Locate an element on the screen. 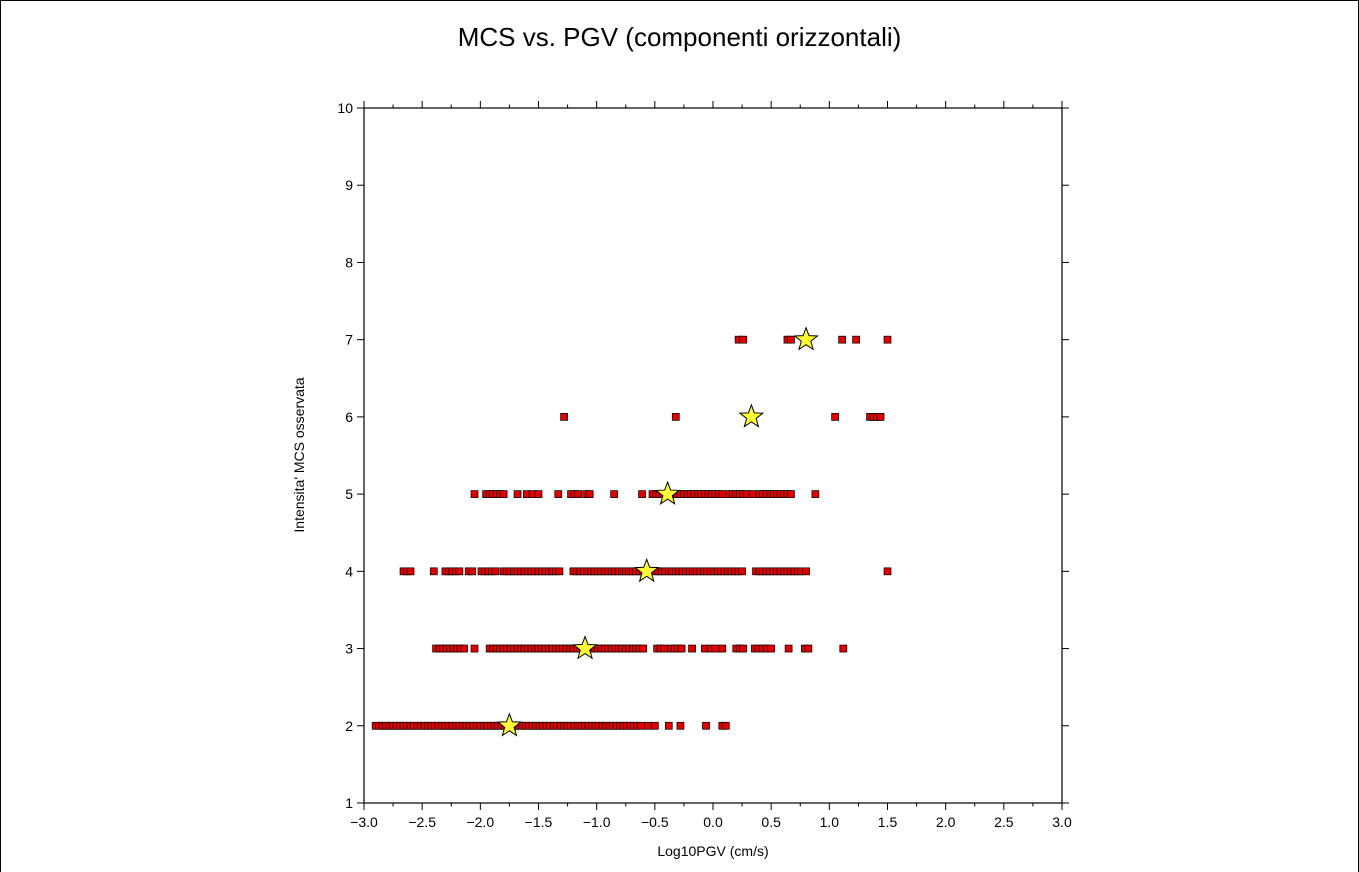 The image size is (1359, 872). y-tick-label: 7 is located at coordinates (349, 340).